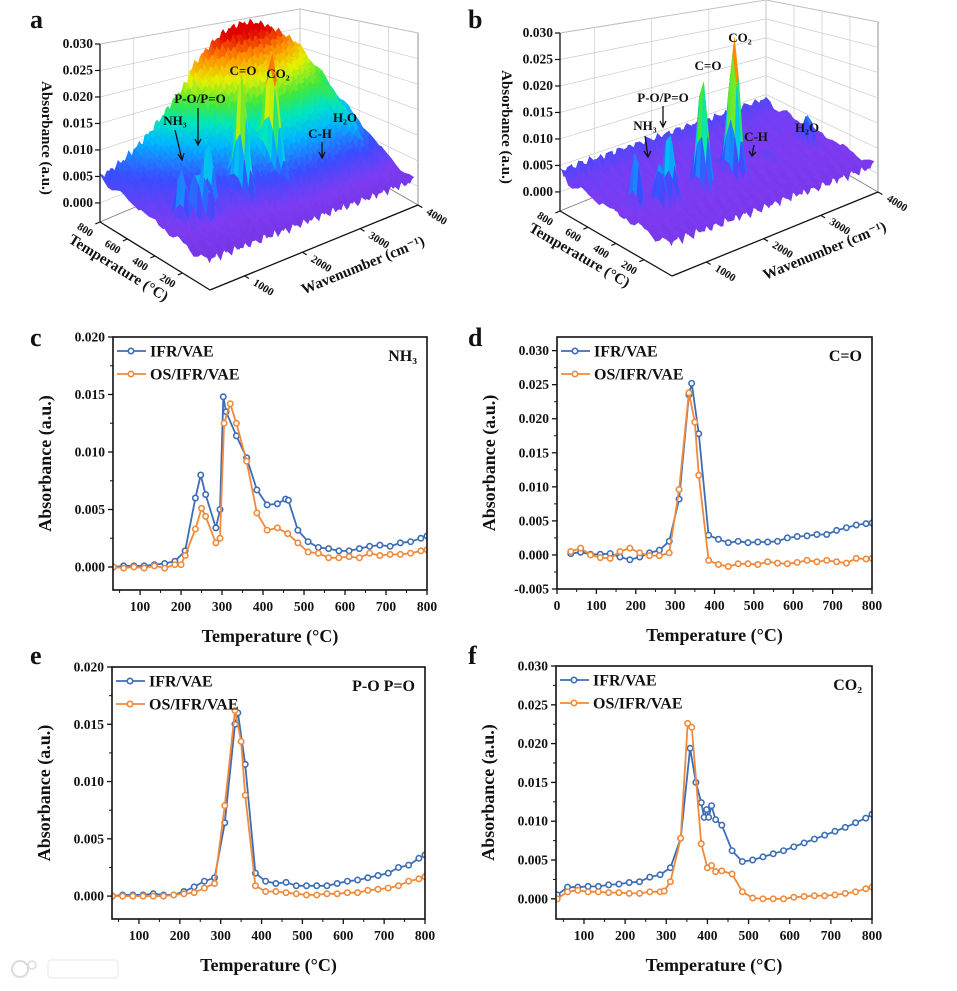  Describe the element at coordinates (78, 96) in the screenshot. I see `z-tick-label: 0.020` at that location.